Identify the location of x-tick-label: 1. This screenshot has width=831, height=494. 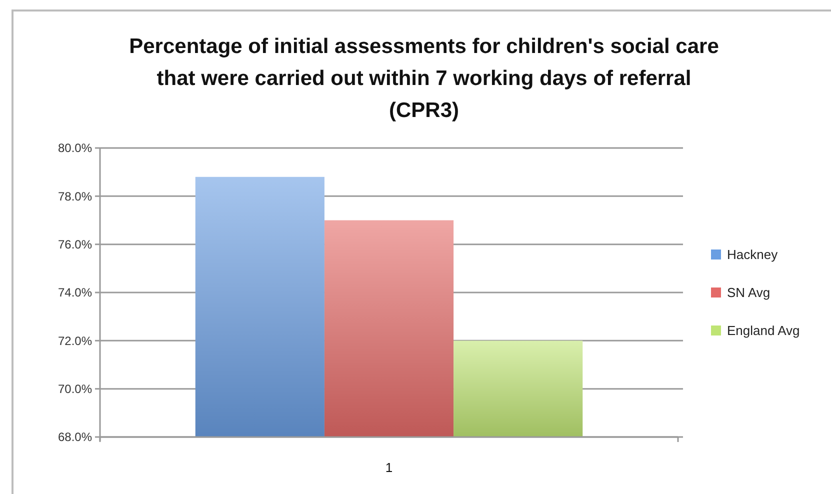
(389, 467).